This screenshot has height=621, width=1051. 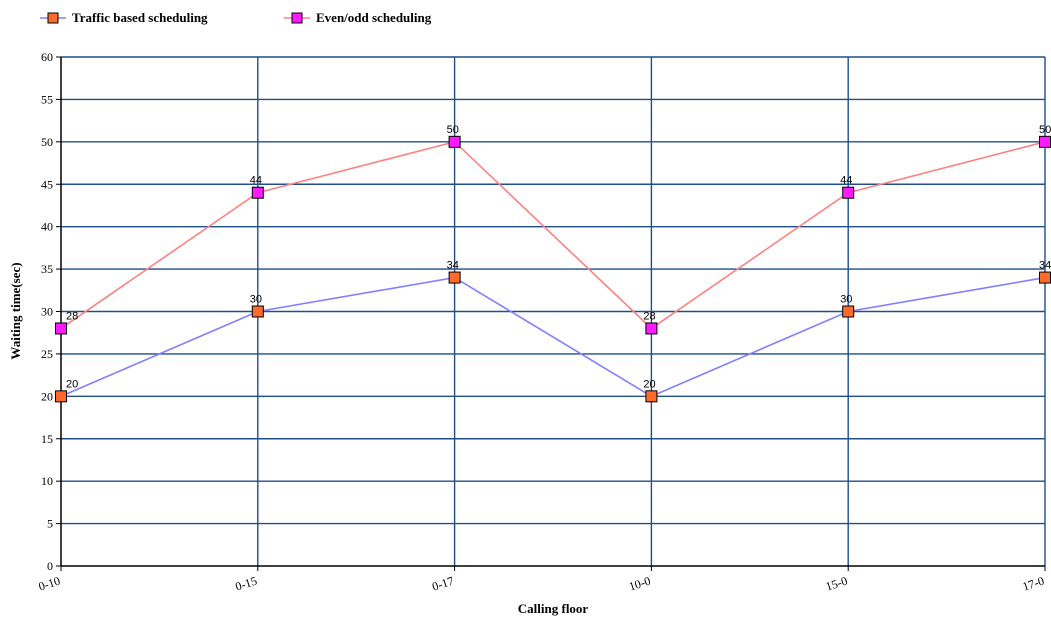 What do you see at coordinates (553, 608) in the screenshot?
I see `x-axis-title: Calling floor` at bounding box center [553, 608].